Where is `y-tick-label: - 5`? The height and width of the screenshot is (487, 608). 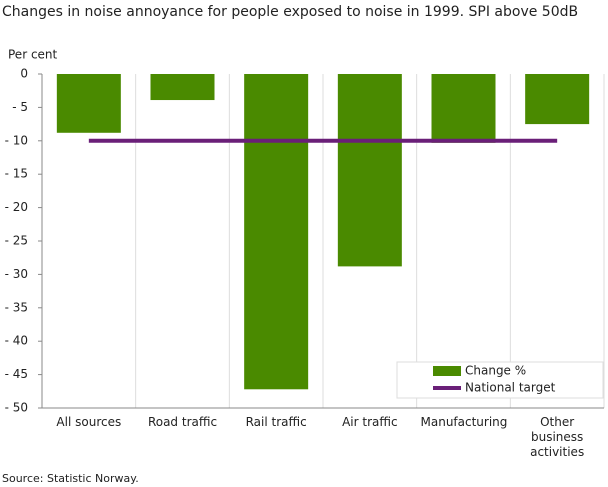 y-tick-label: - 5 is located at coordinates (20, 107).